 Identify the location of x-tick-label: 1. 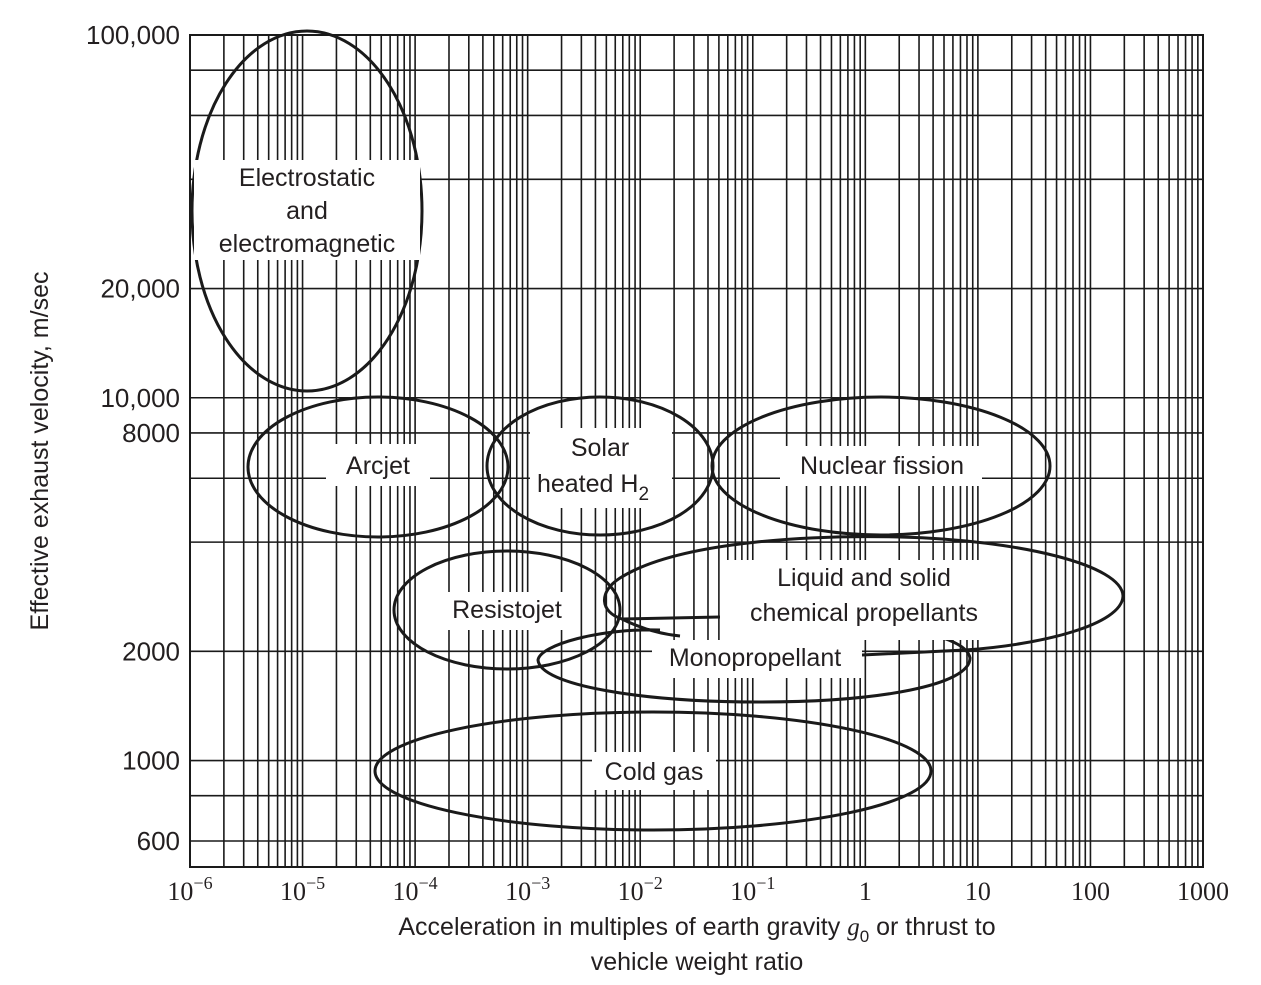
(865, 891).